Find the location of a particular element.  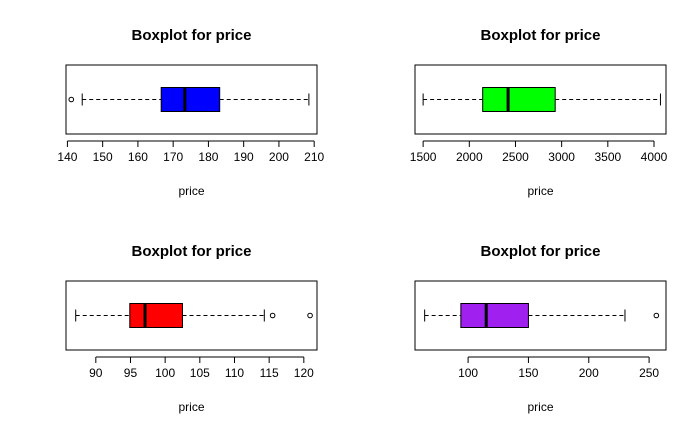

x-tick-label: 95 is located at coordinates (131, 373).